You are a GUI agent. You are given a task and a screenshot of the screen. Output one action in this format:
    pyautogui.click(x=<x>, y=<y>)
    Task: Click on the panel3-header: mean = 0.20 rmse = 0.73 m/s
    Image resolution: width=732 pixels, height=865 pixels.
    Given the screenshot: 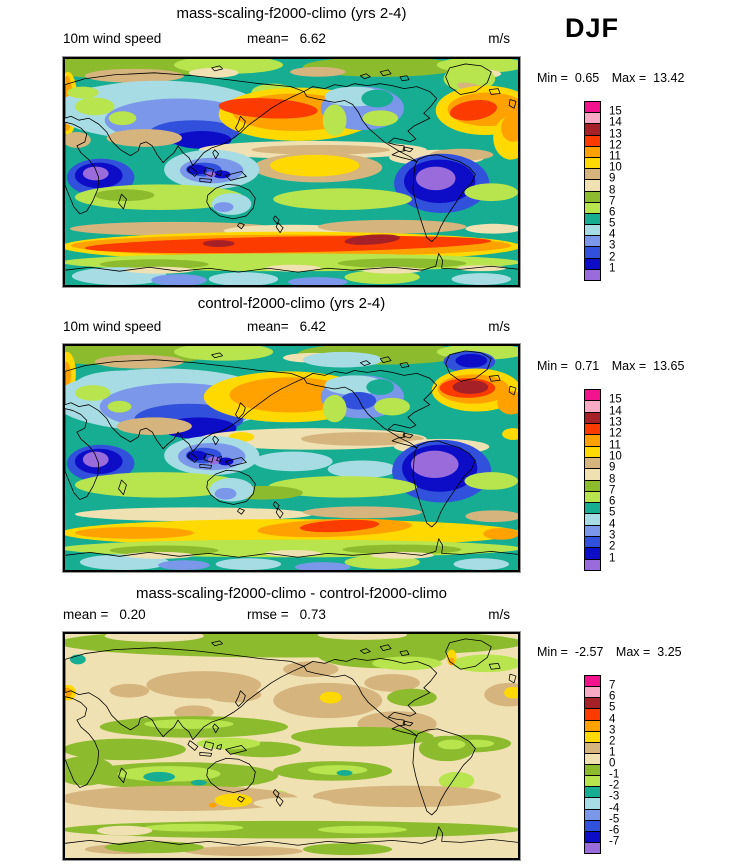 What is the action you would take?
    pyautogui.click(x=291, y=615)
    